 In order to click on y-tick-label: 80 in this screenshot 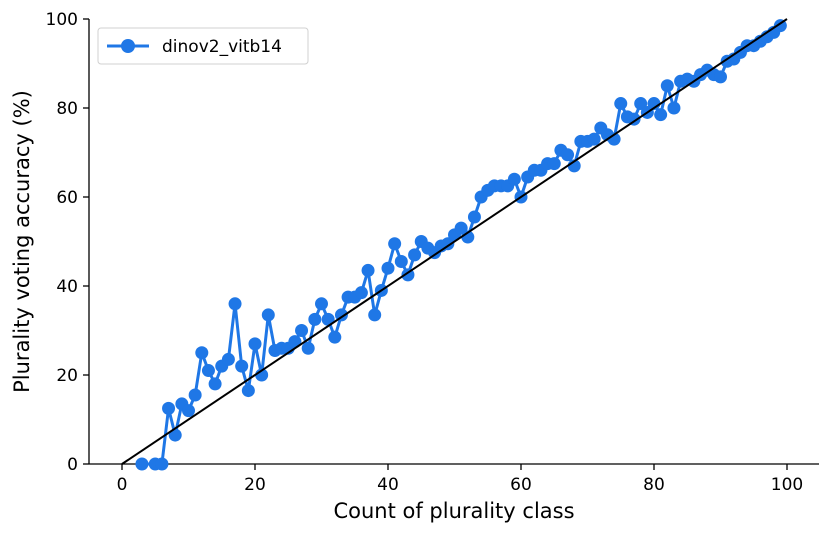, I will do `click(67, 109)`.